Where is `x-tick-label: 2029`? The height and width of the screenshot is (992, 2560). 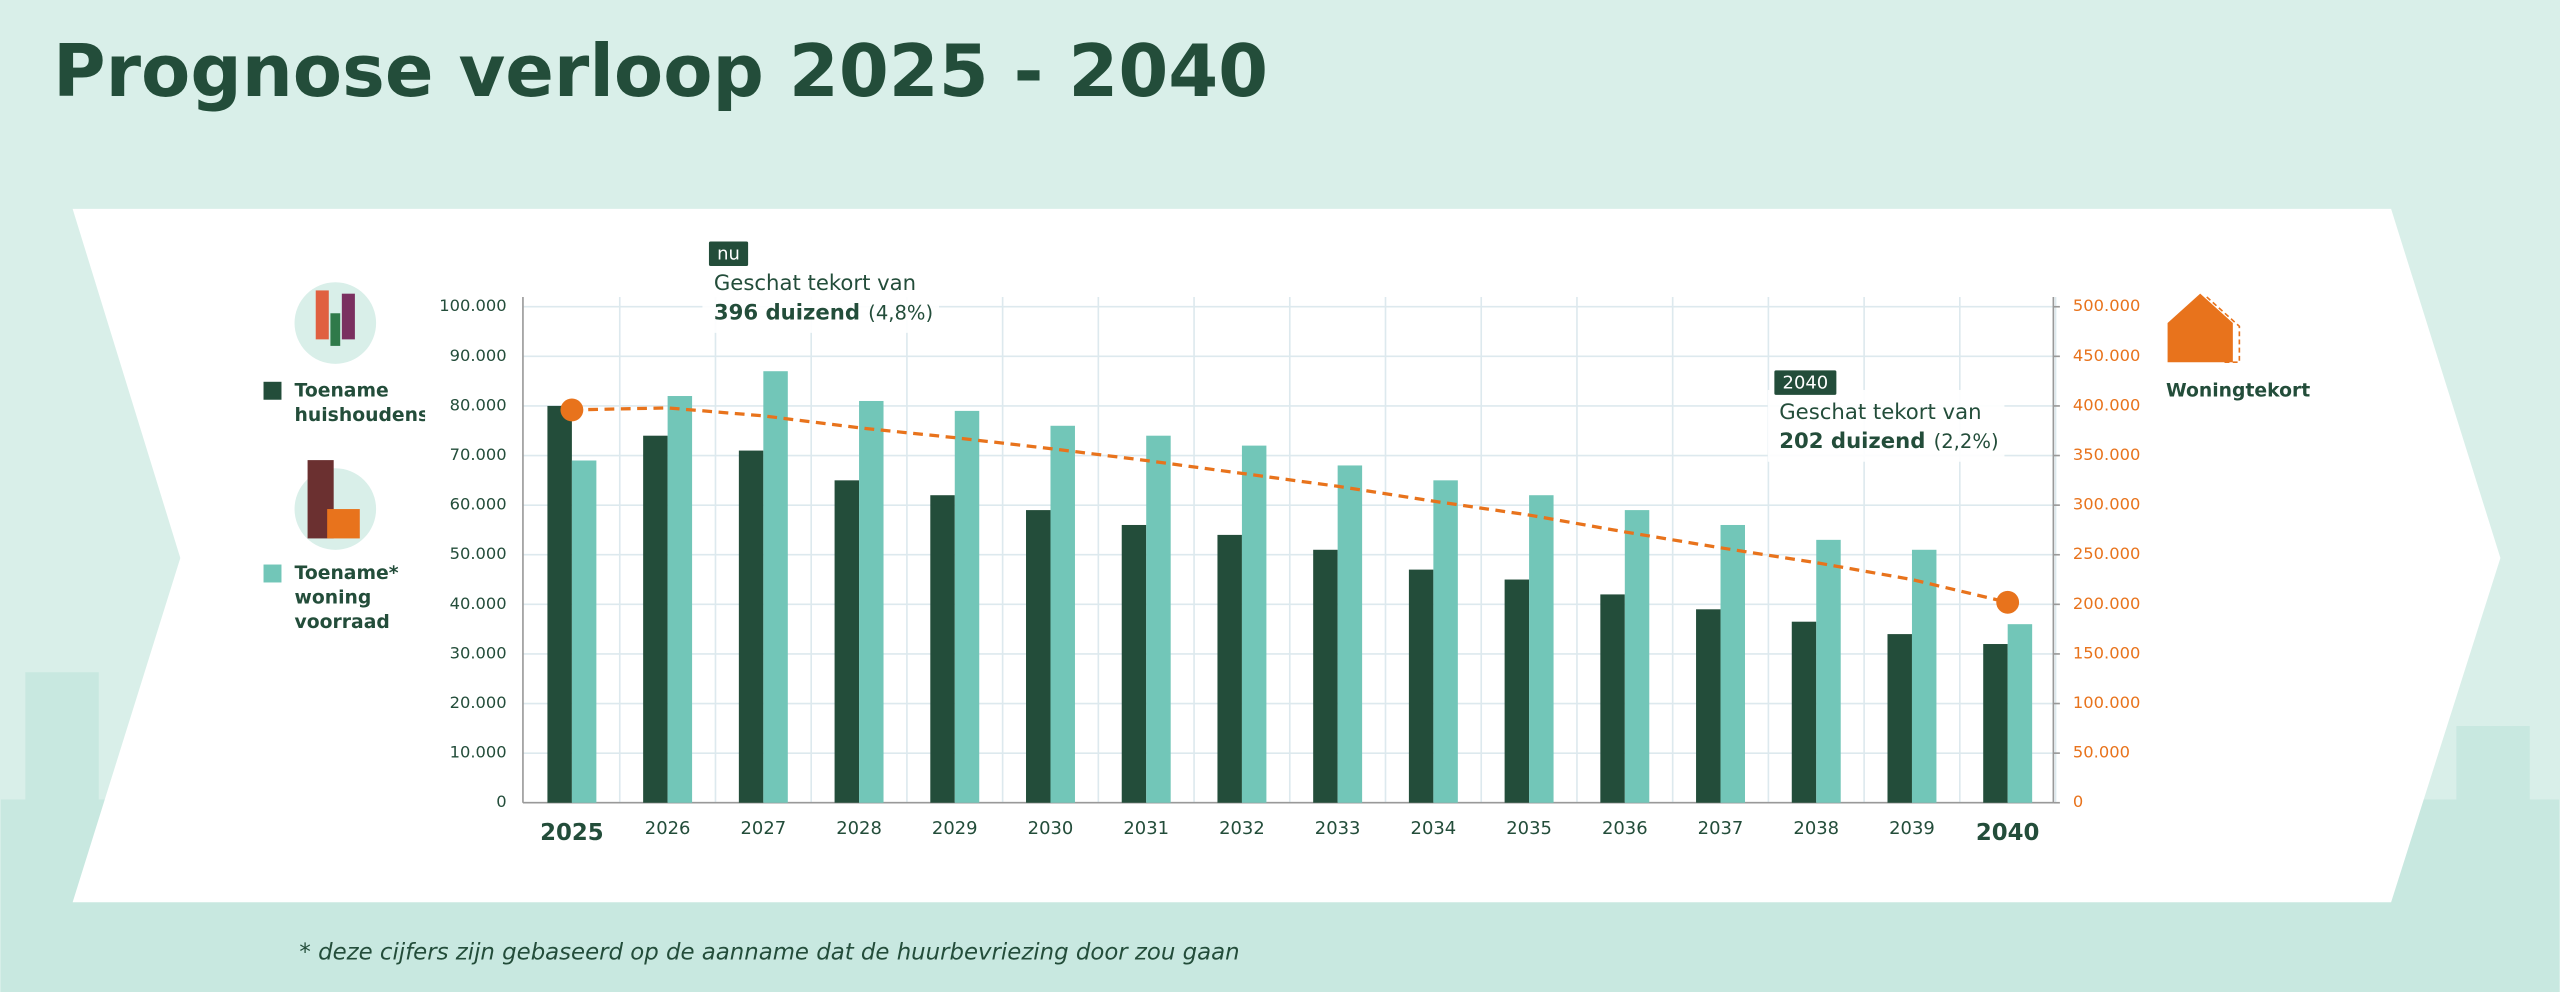 x-tick-label: 2029 is located at coordinates (955, 828).